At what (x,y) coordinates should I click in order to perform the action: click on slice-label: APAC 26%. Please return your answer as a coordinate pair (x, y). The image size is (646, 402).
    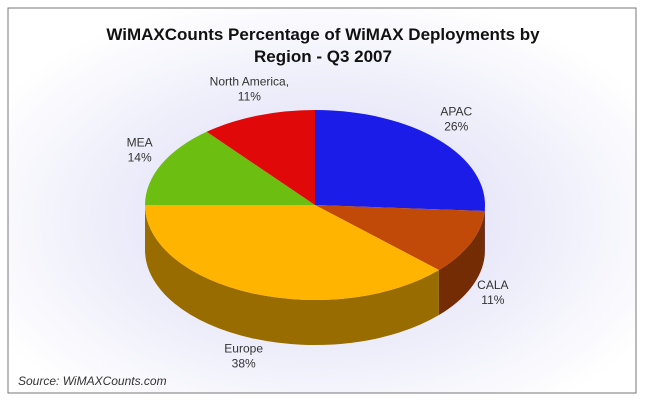
    Looking at the image, I should click on (456, 119).